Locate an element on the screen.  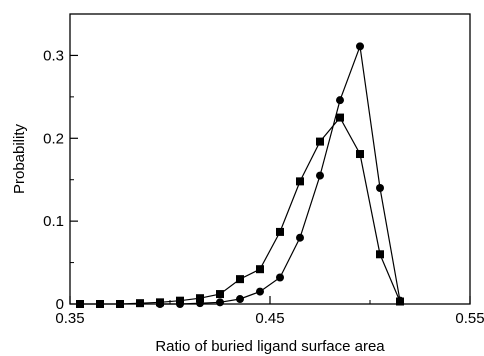
y-axis-title: Probability is located at coordinates (19, 158).